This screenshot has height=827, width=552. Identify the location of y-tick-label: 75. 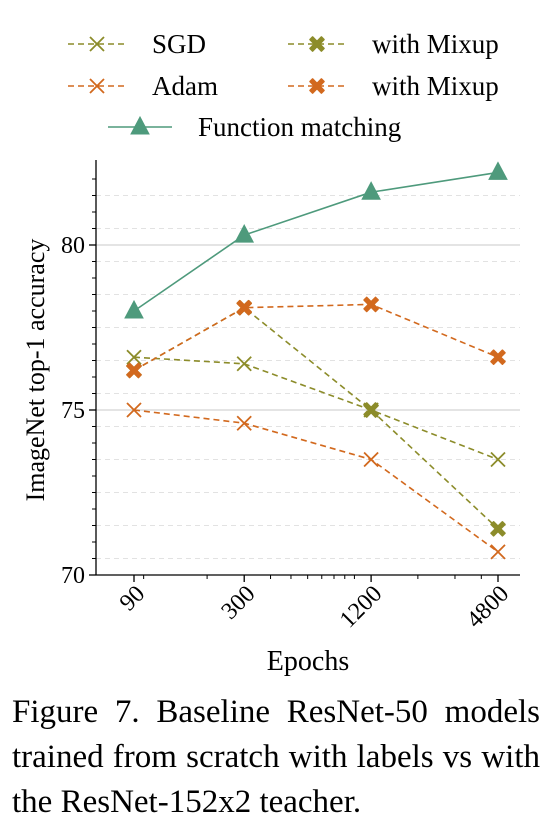
(73, 411).